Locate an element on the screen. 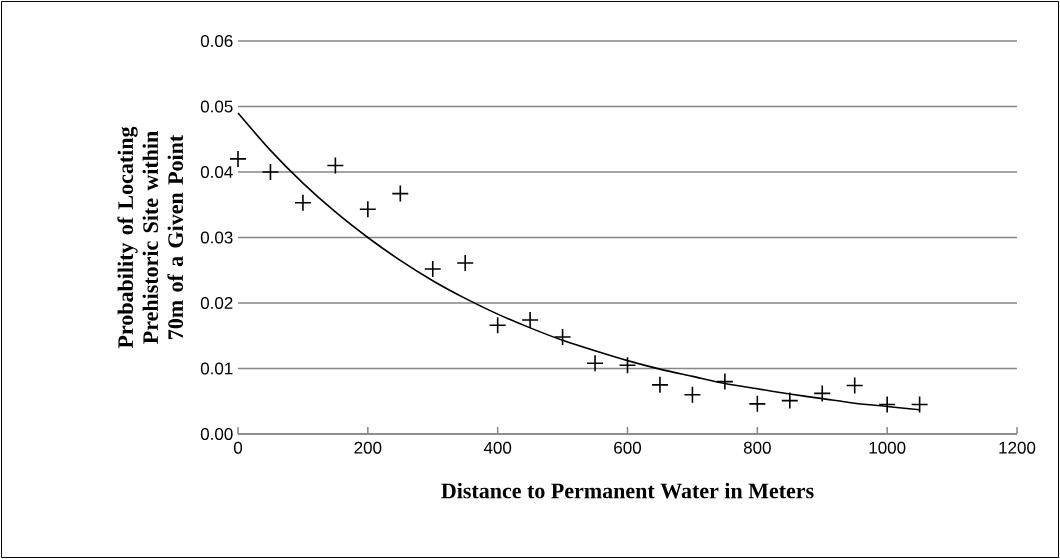 Image resolution: width=1060 pixels, height=559 pixels. y-tick-label: 0.05 is located at coordinates (216, 106).